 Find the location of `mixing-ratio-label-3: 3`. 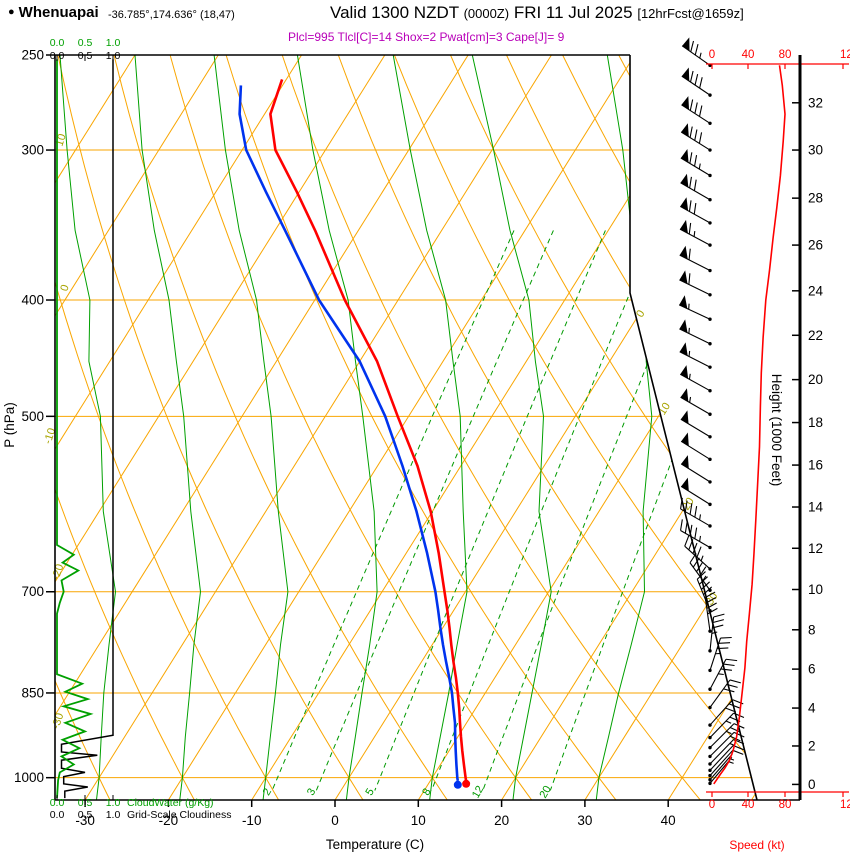

mixing-ratio-label-3: 3 is located at coordinates (311, 791).